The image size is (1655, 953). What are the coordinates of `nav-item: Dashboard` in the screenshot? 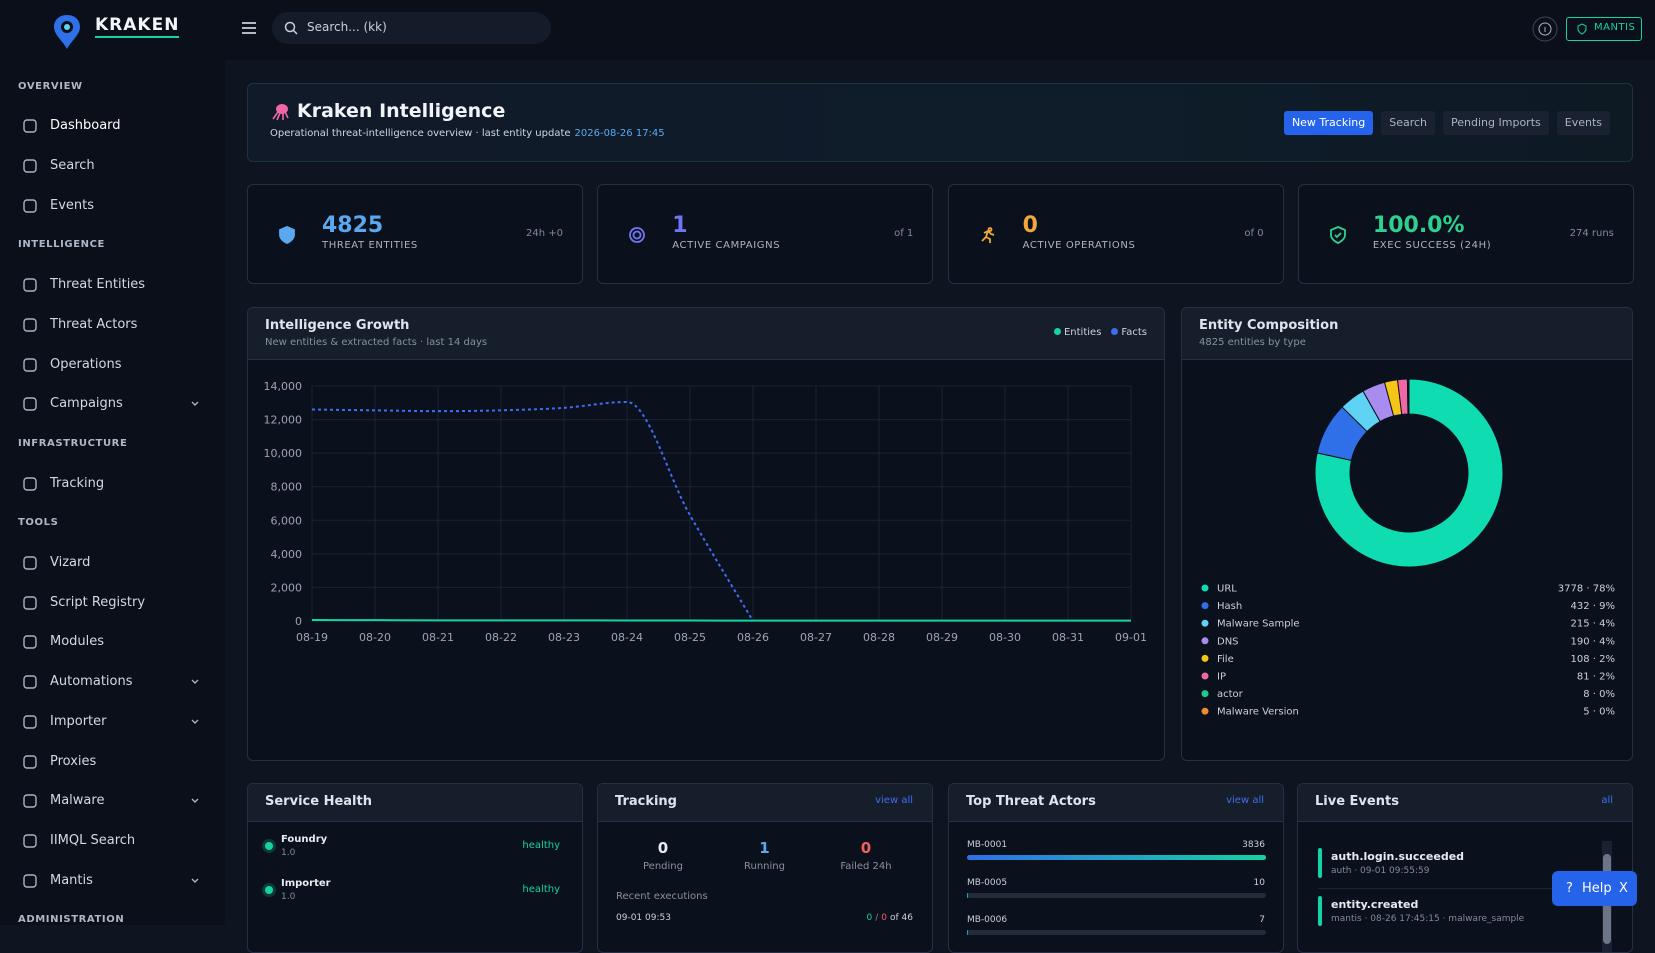 It's located at (112, 126).